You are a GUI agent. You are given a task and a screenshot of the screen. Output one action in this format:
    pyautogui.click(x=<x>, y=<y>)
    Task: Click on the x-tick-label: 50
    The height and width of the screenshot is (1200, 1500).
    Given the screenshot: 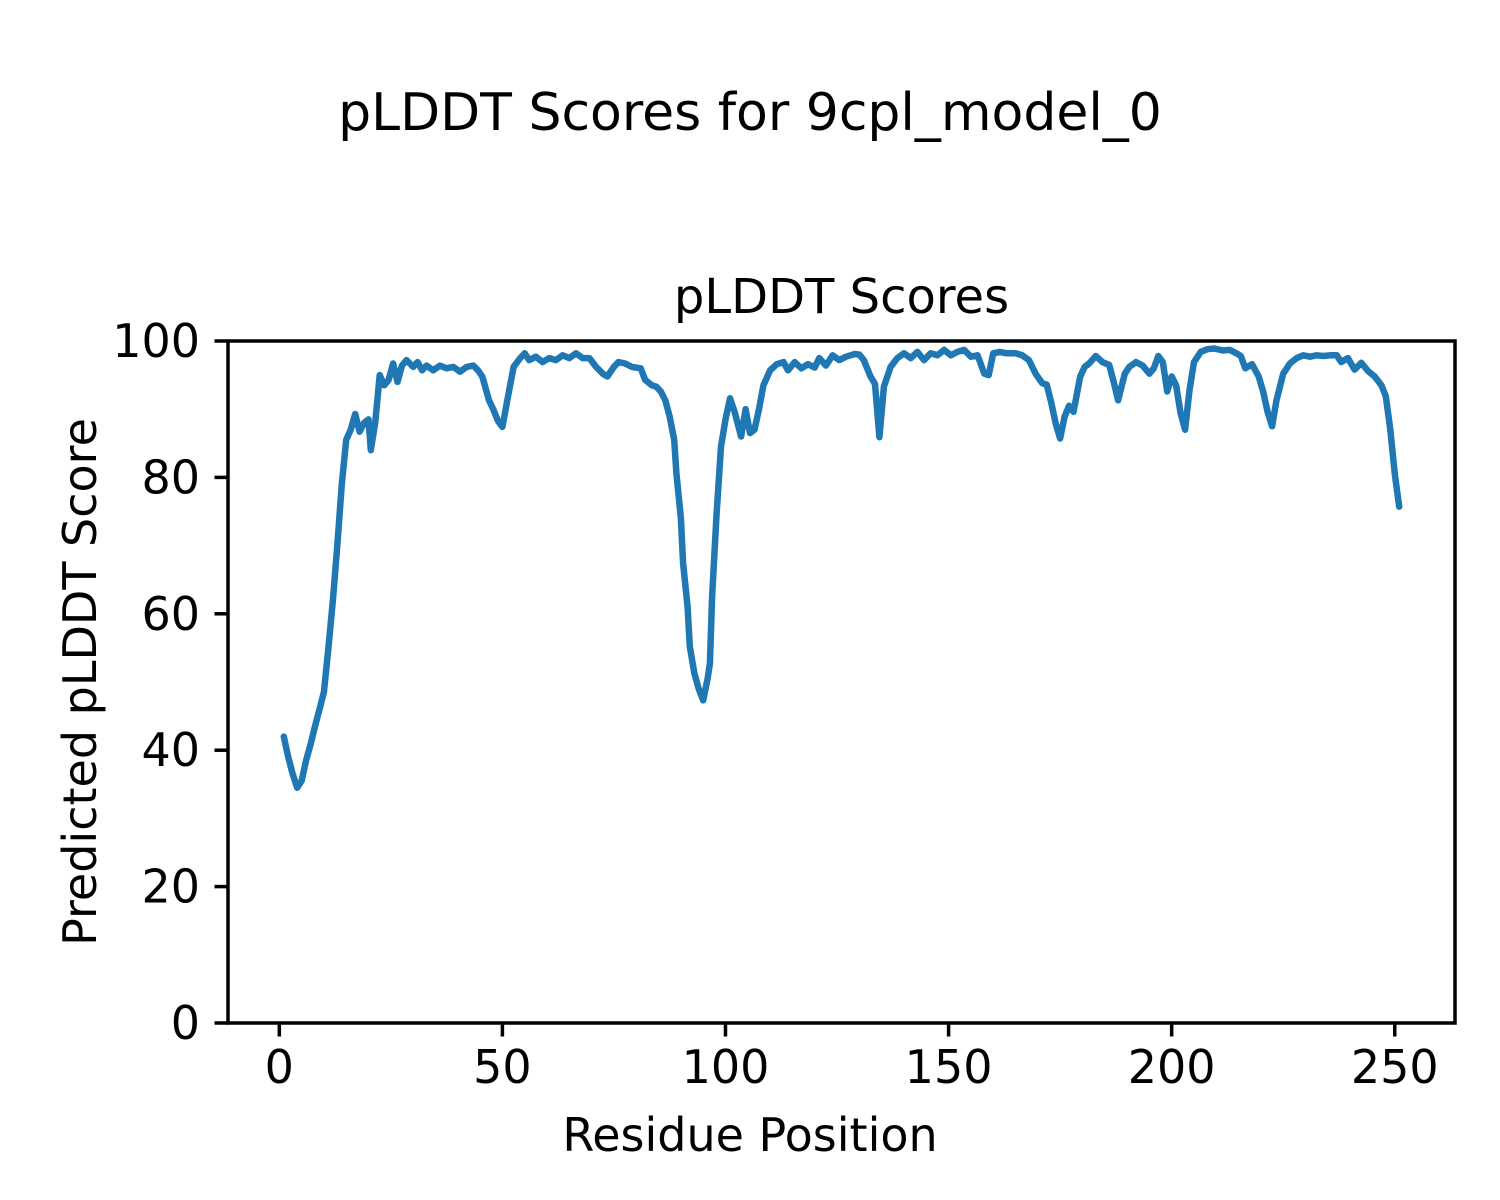 What is the action you would take?
    pyautogui.click(x=502, y=1067)
    